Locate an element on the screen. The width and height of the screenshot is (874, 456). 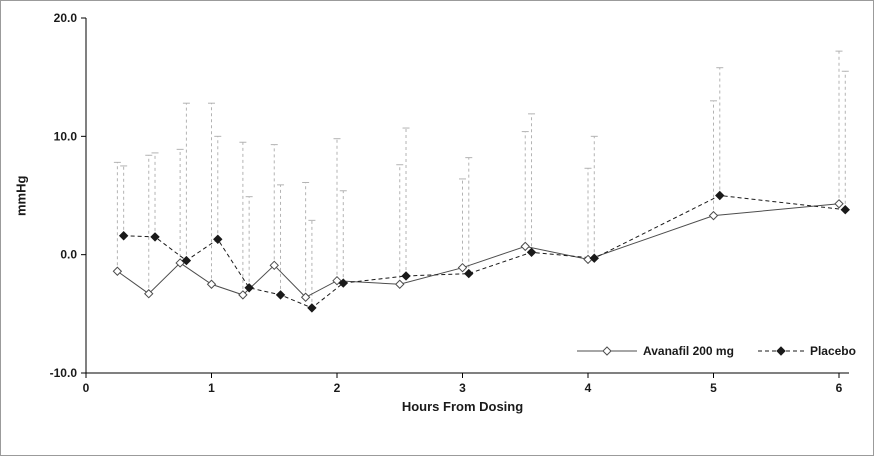
open-diamond-legend-marker is located at coordinates (607, 351).